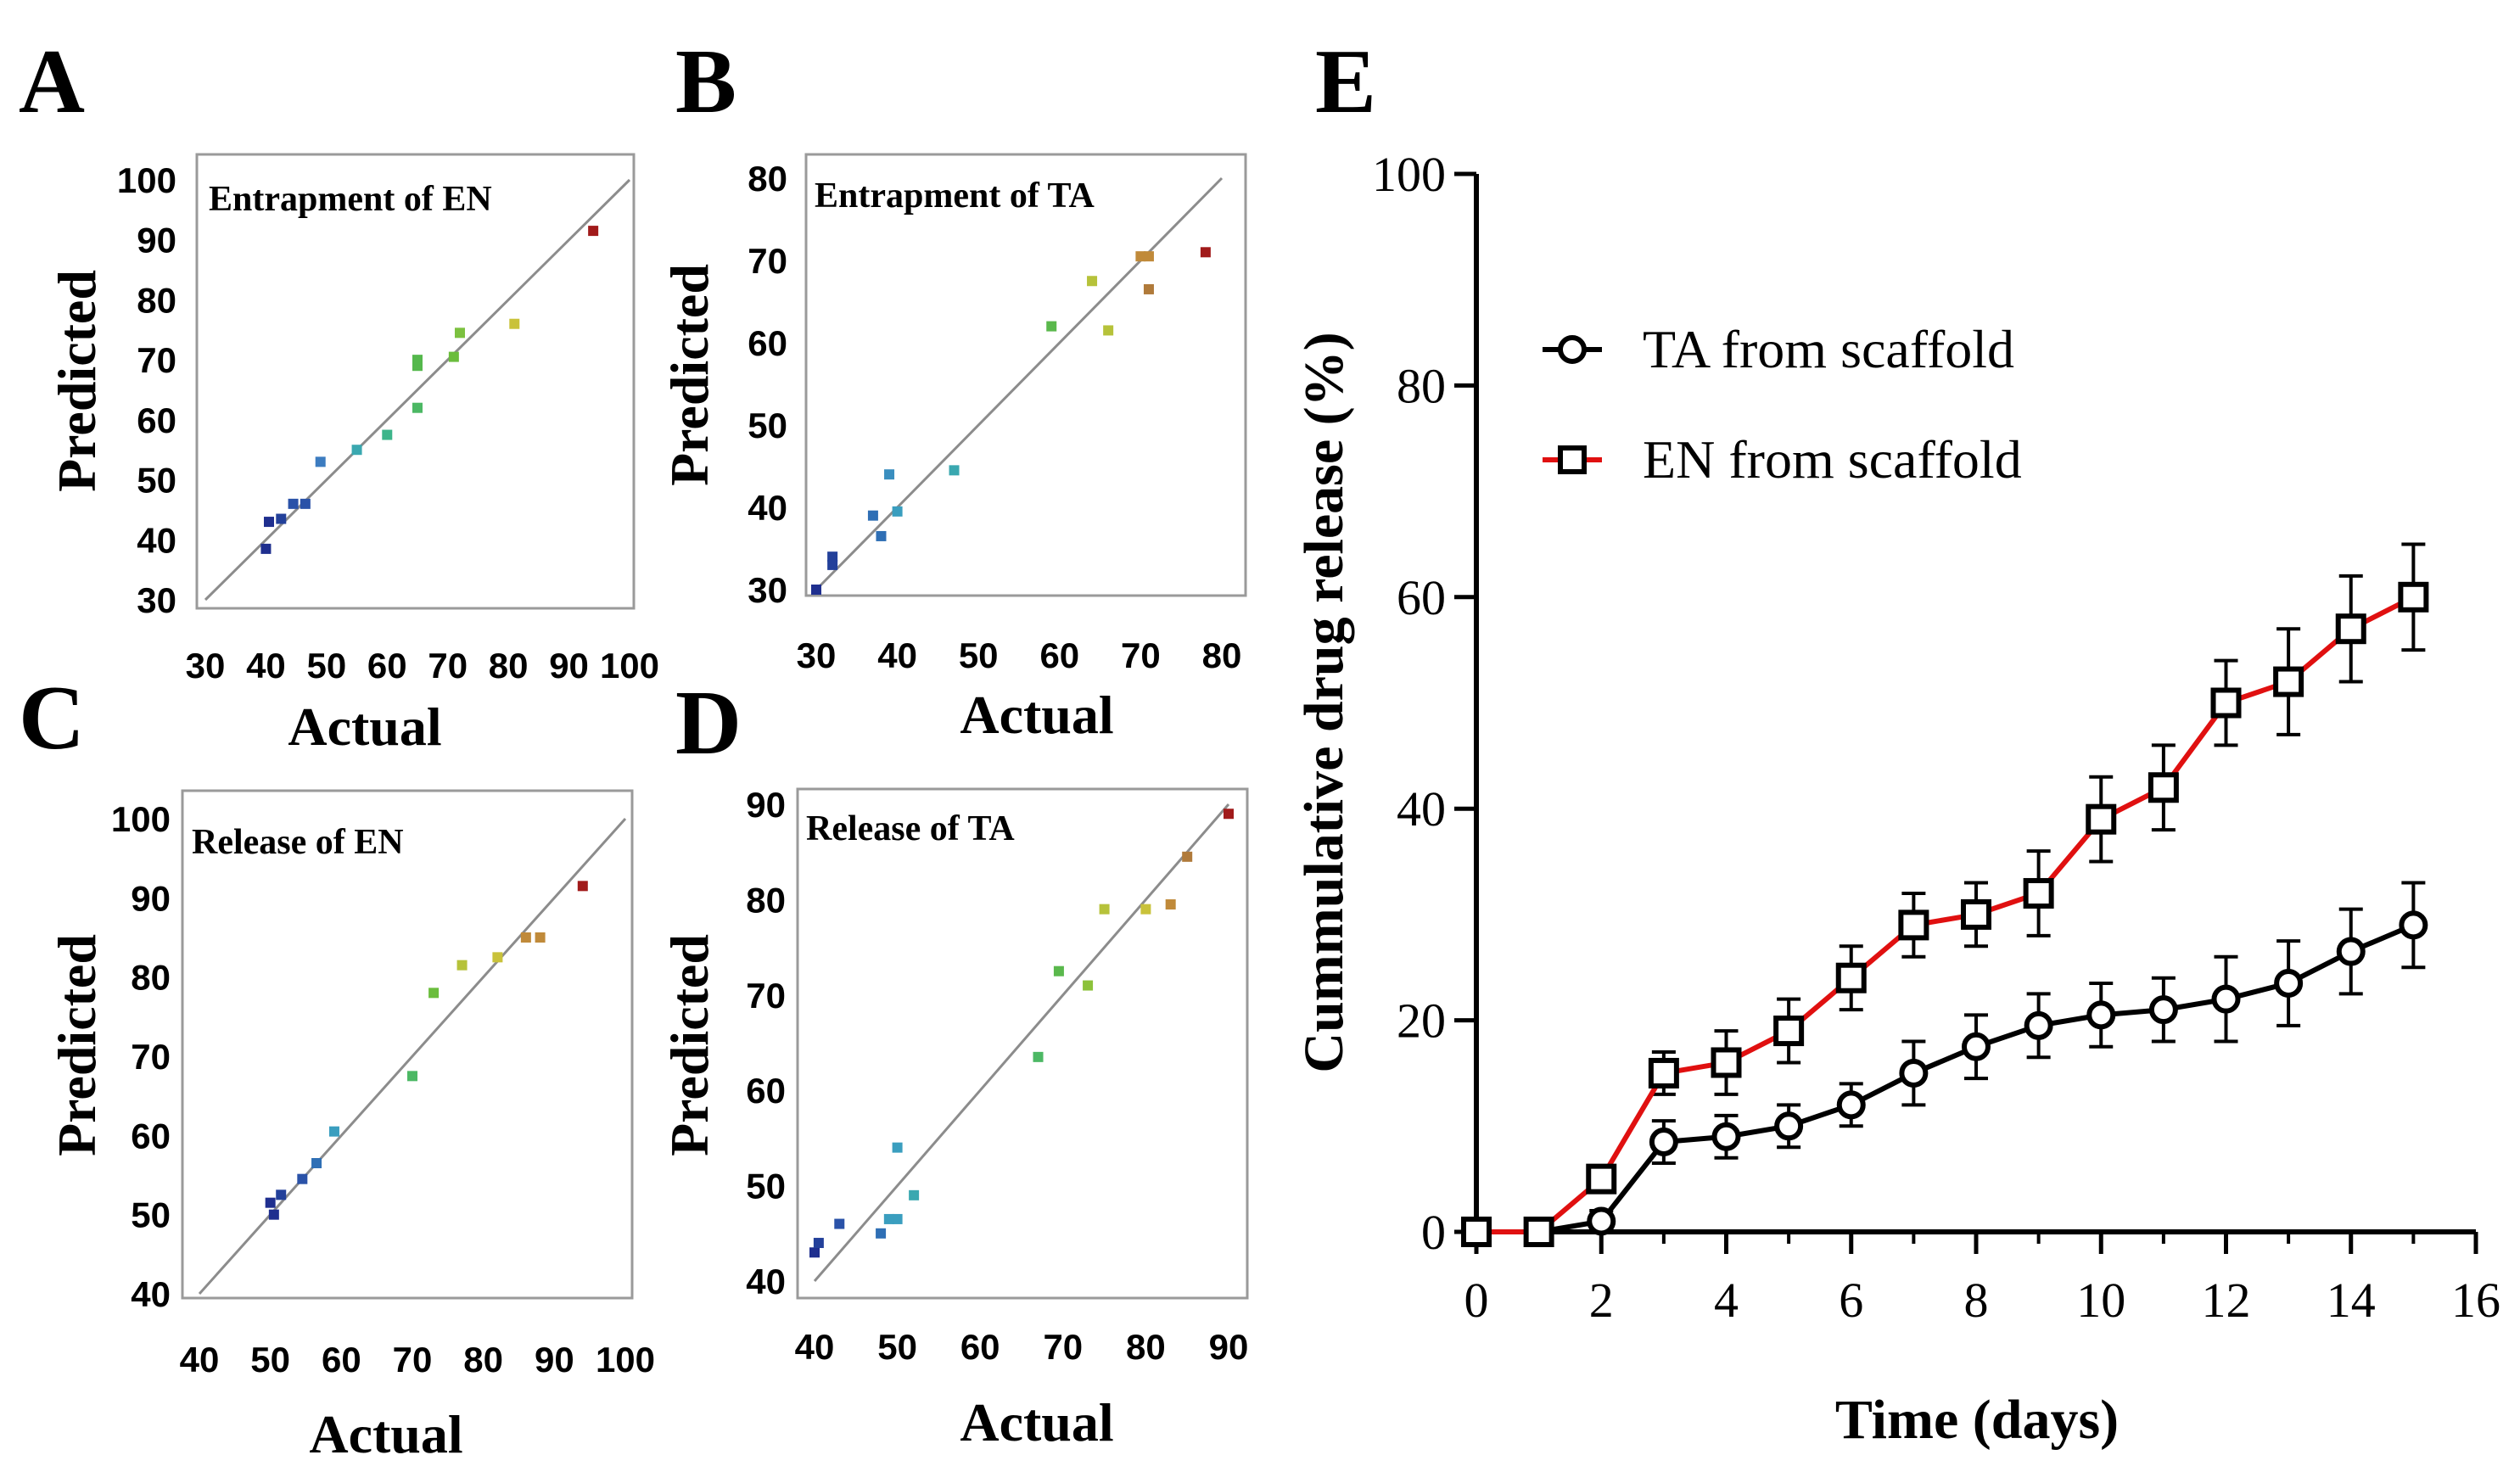 This screenshot has width=2520, height=1483. What do you see at coordinates (1421, 1021) in the screenshot?
I see `e-y-tick-20: 20` at bounding box center [1421, 1021].